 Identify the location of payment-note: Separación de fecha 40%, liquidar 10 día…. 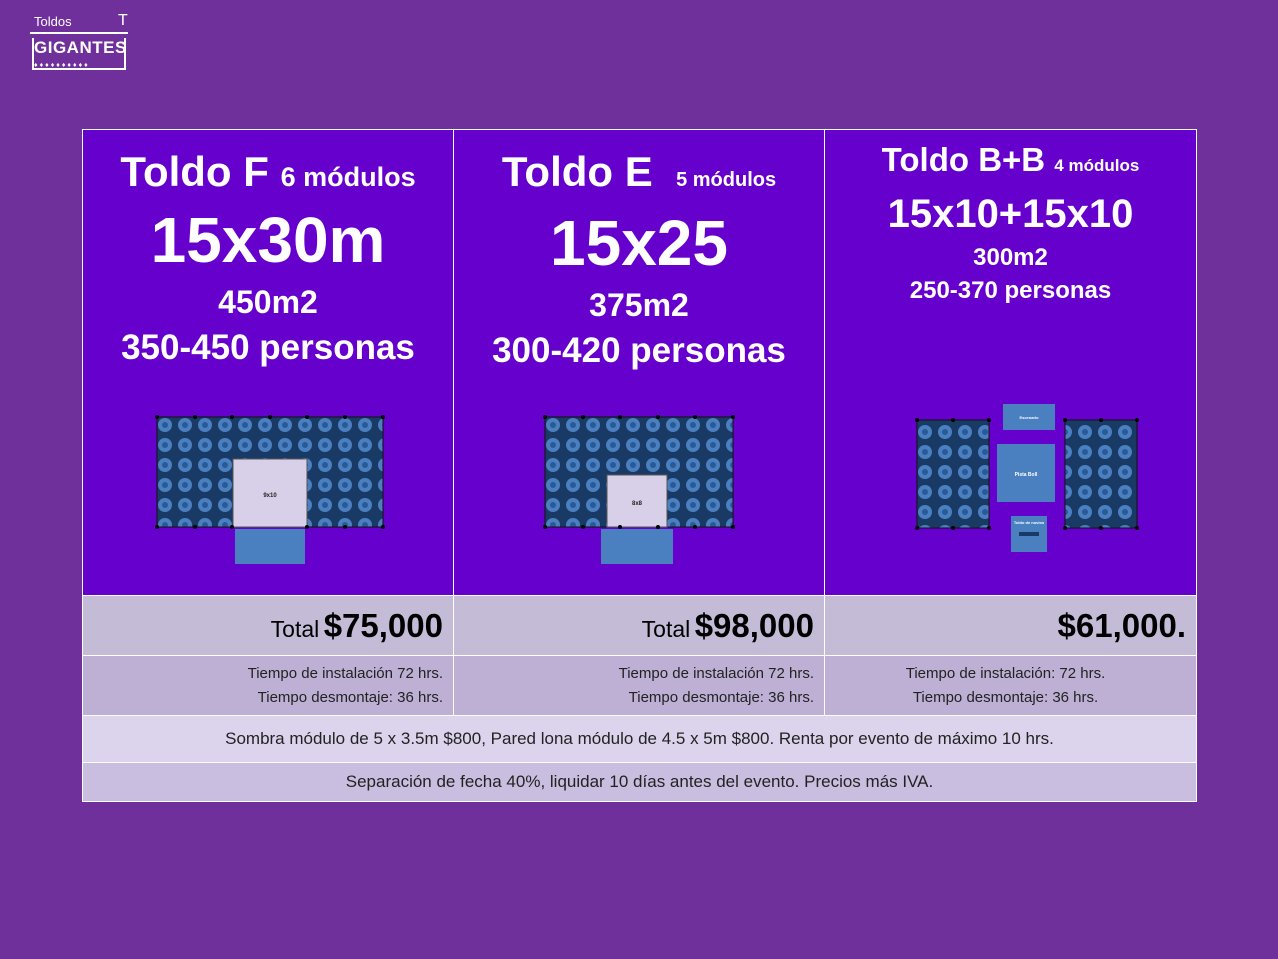
(639, 782).